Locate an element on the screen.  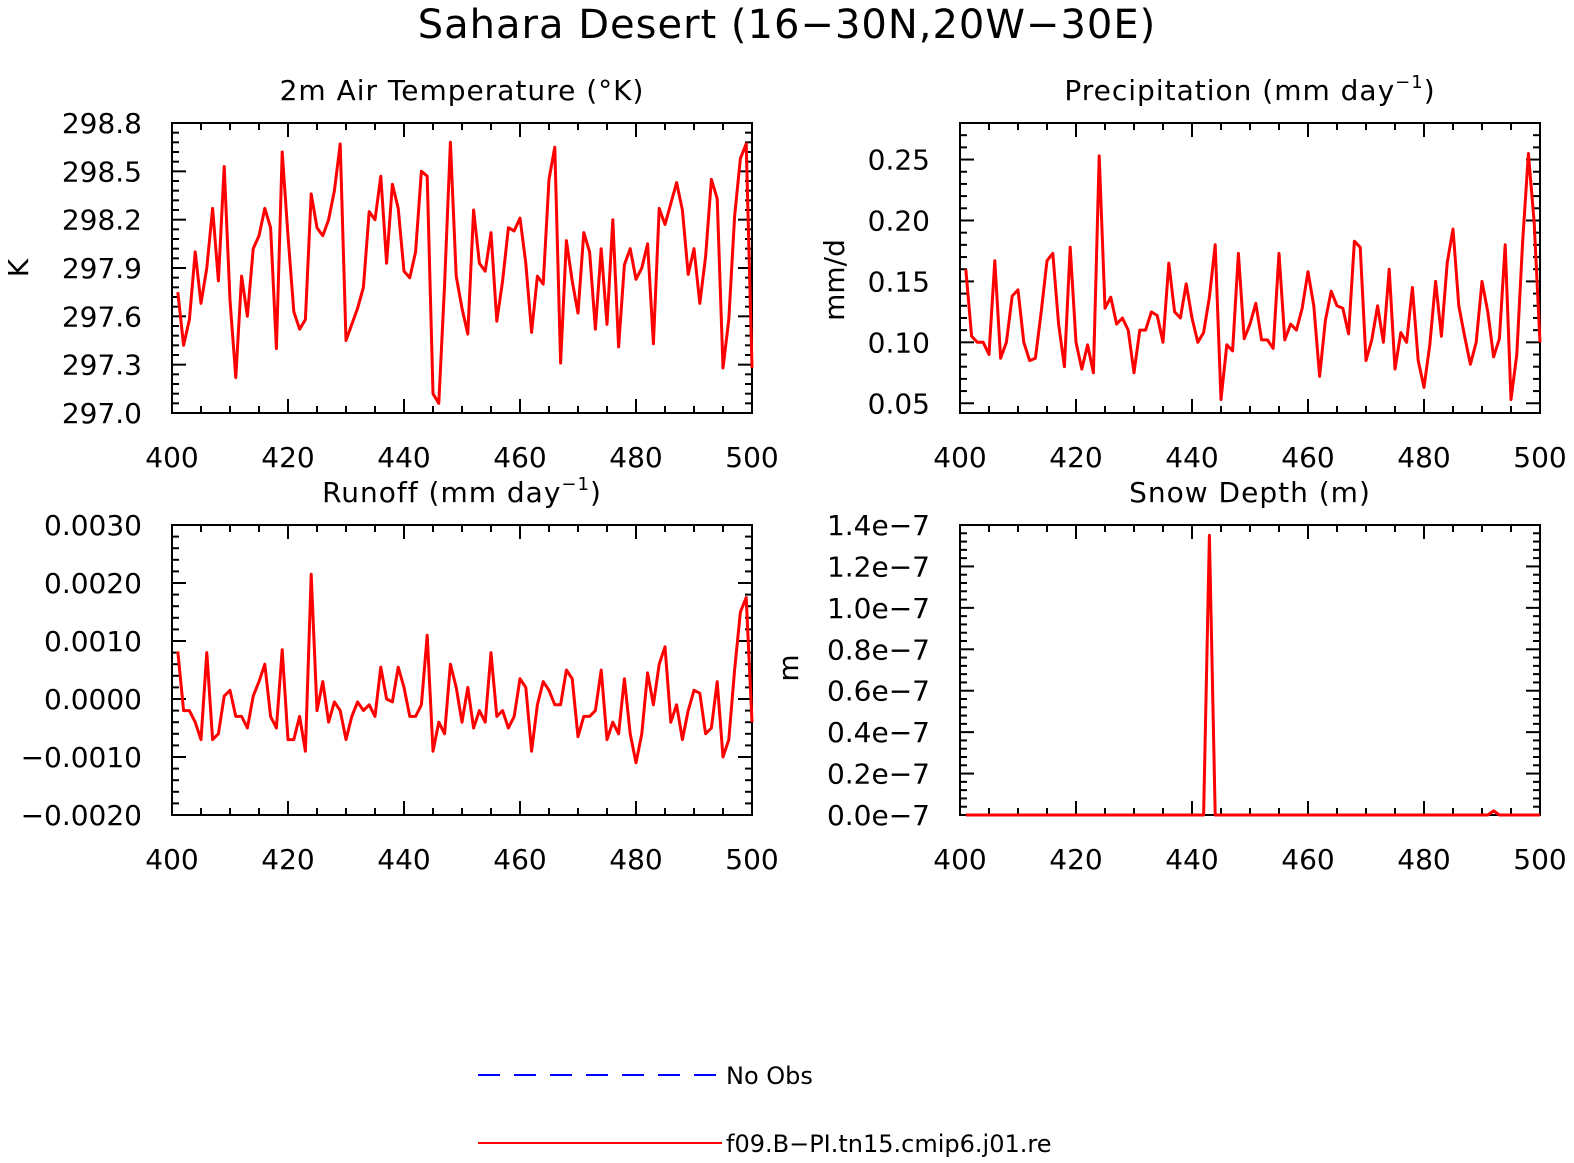
y-axis-label: K is located at coordinates (18, 267).